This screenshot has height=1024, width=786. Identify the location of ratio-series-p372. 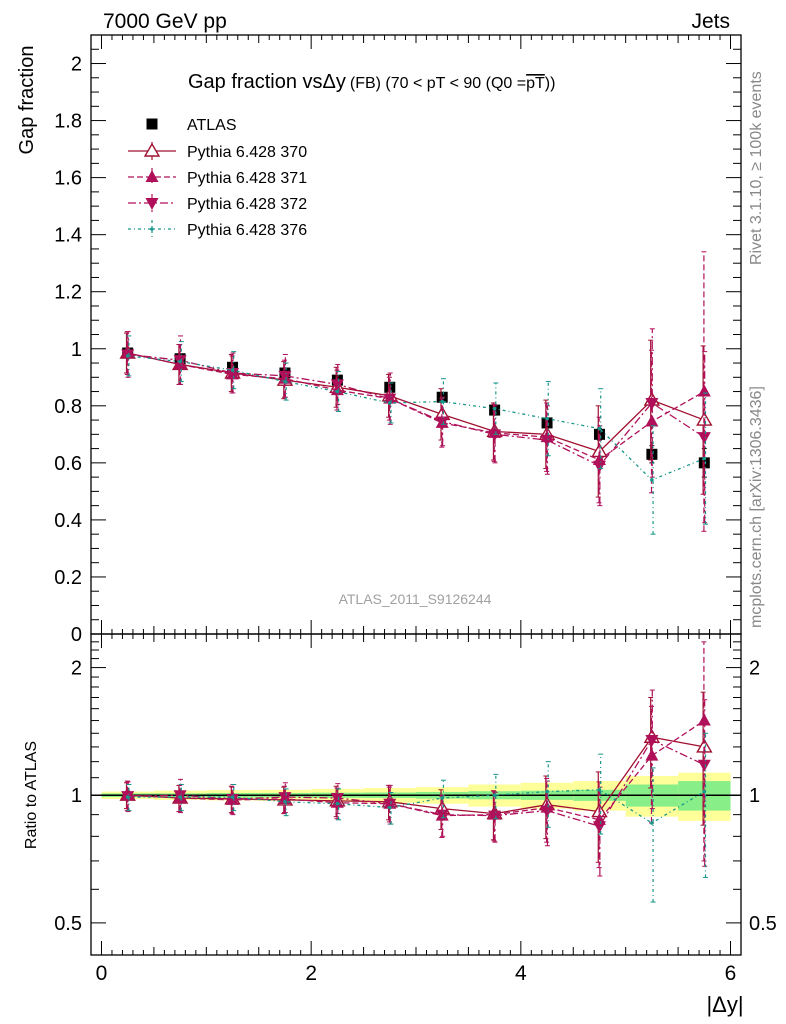
(416, 783).